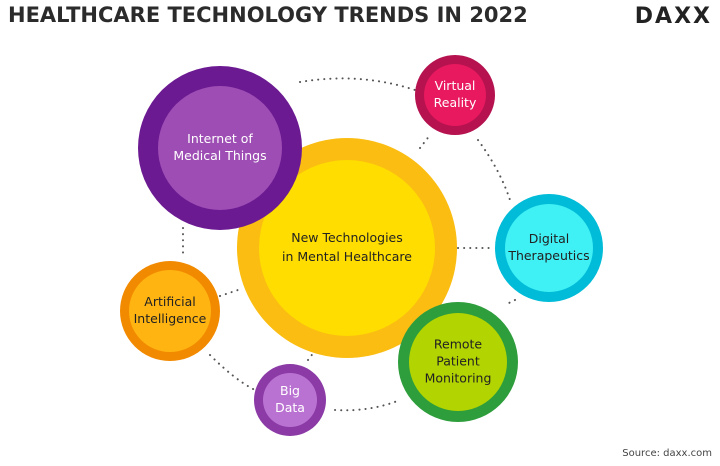  What do you see at coordinates (458, 344) in the screenshot?
I see `node-label: Remote` at bounding box center [458, 344].